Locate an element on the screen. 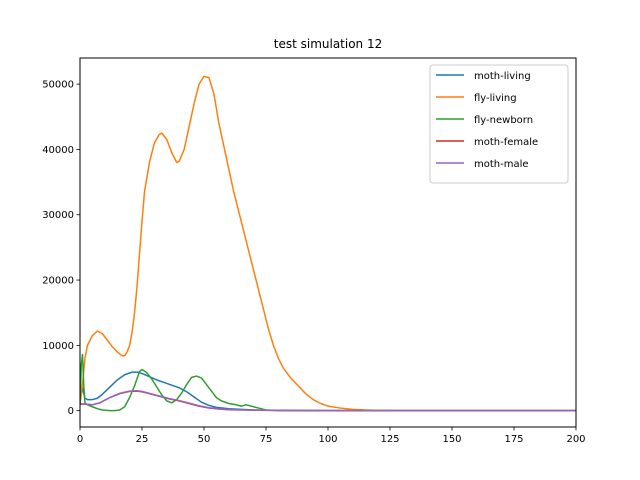  series-line-moth-living is located at coordinates (328, 391).